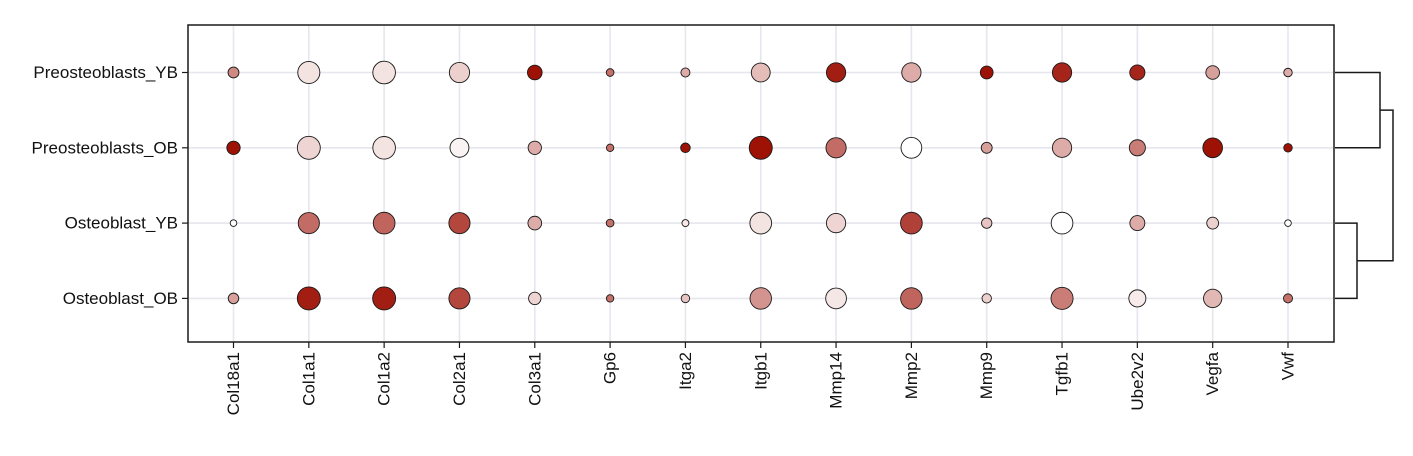  I want to click on dot-osteoblast_ob-col18a1, so click(233, 298).